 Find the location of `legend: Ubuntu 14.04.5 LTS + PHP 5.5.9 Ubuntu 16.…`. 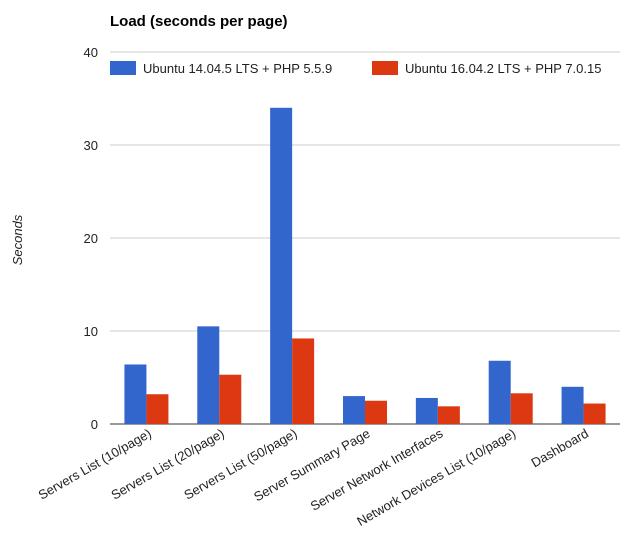

legend: Ubuntu 14.04.5 LTS + PHP 5.5.9 Ubuntu 16.… is located at coordinates (355, 68).